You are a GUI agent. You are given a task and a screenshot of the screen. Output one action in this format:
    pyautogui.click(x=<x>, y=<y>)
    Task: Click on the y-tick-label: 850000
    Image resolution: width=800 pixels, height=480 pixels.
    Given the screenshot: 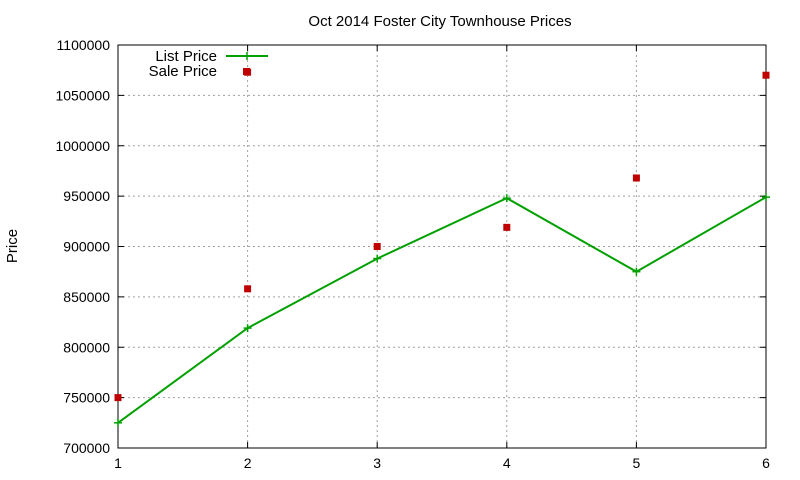 What is the action you would take?
    pyautogui.click(x=86, y=297)
    